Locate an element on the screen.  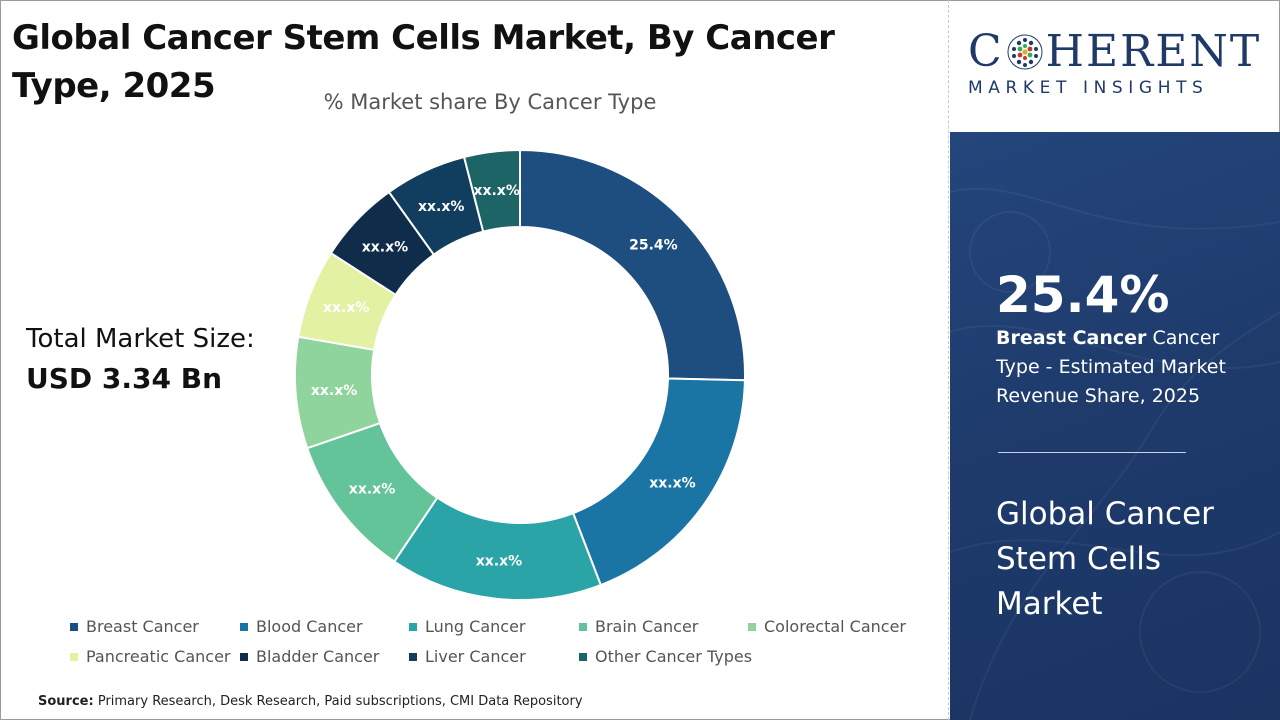
donut-label-liver-cancer: xx.x% is located at coordinates (441, 207).